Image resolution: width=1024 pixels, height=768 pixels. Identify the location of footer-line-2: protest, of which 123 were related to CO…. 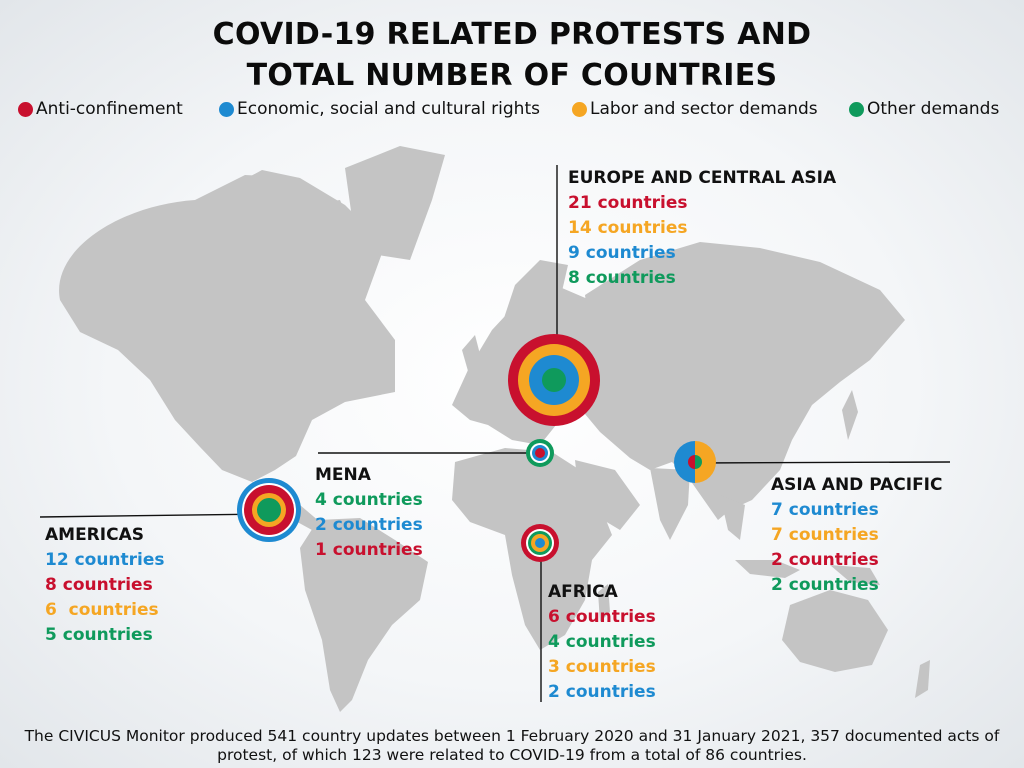
(512, 755).